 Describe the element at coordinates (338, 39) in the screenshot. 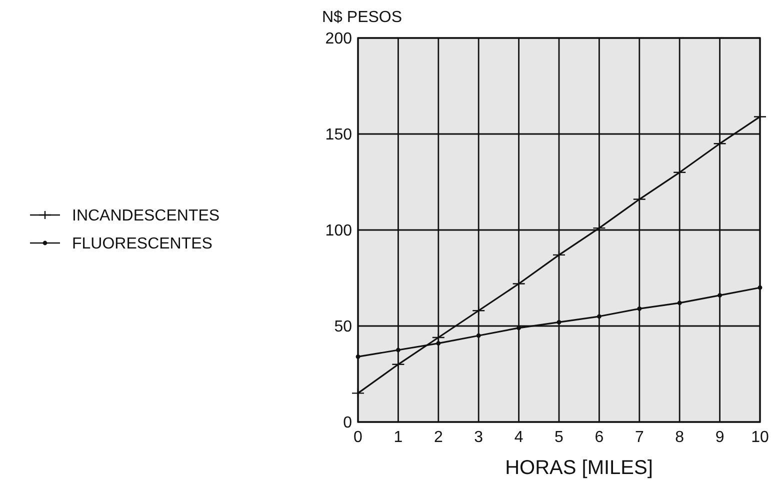

I see `y-tick-label: 200` at that location.